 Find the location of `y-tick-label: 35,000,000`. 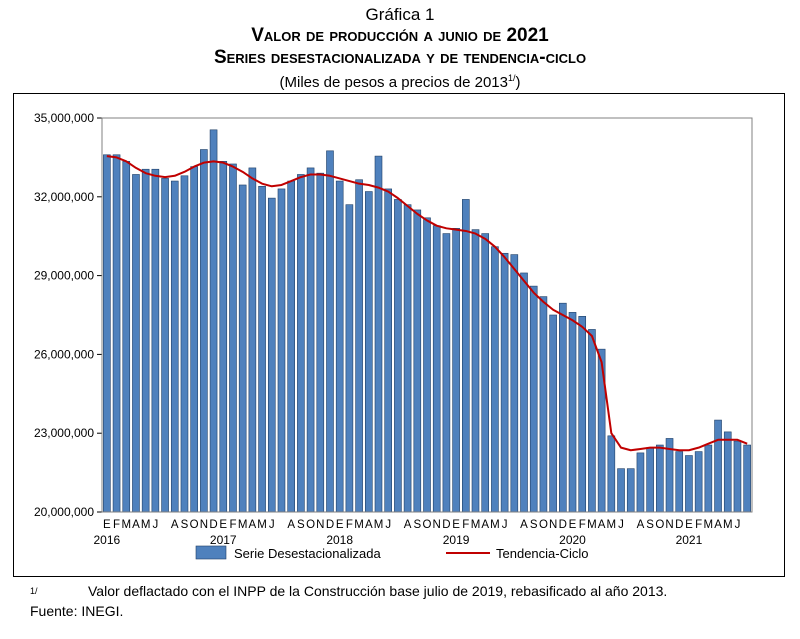

y-tick-label: 35,000,000 is located at coordinates (64, 118).